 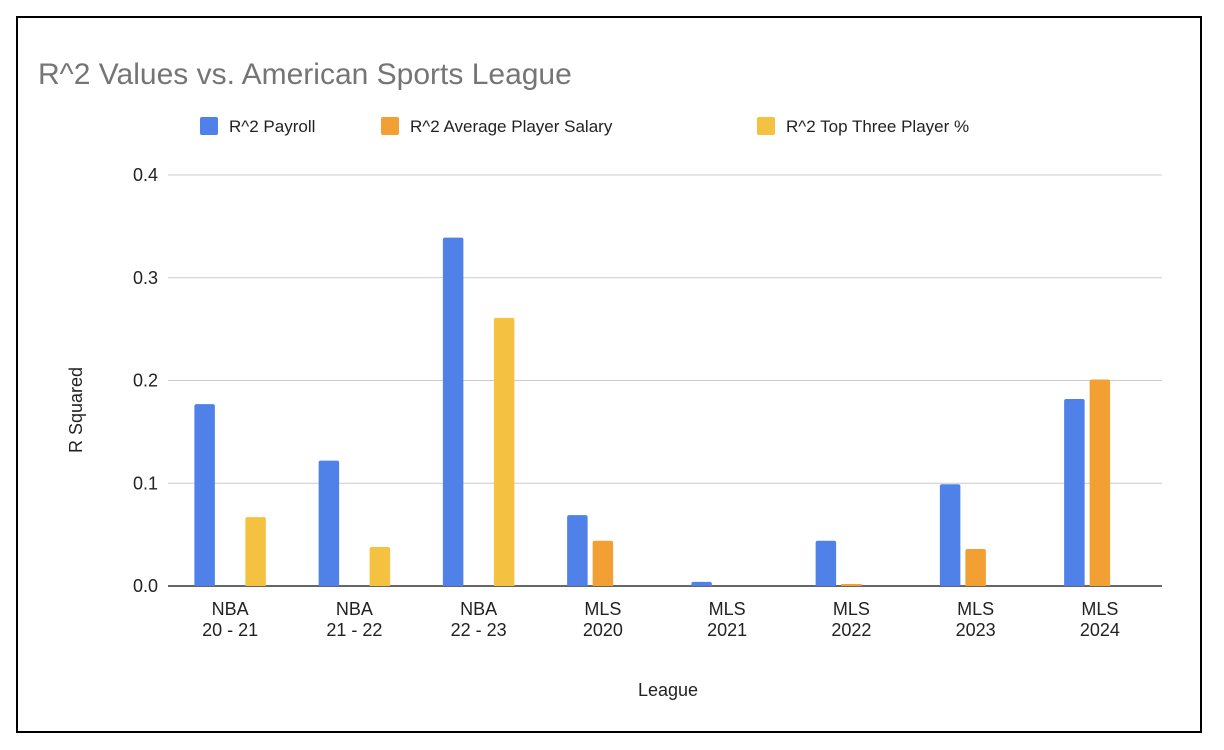 I want to click on y-tick-label: 0.3, so click(x=145, y=278).